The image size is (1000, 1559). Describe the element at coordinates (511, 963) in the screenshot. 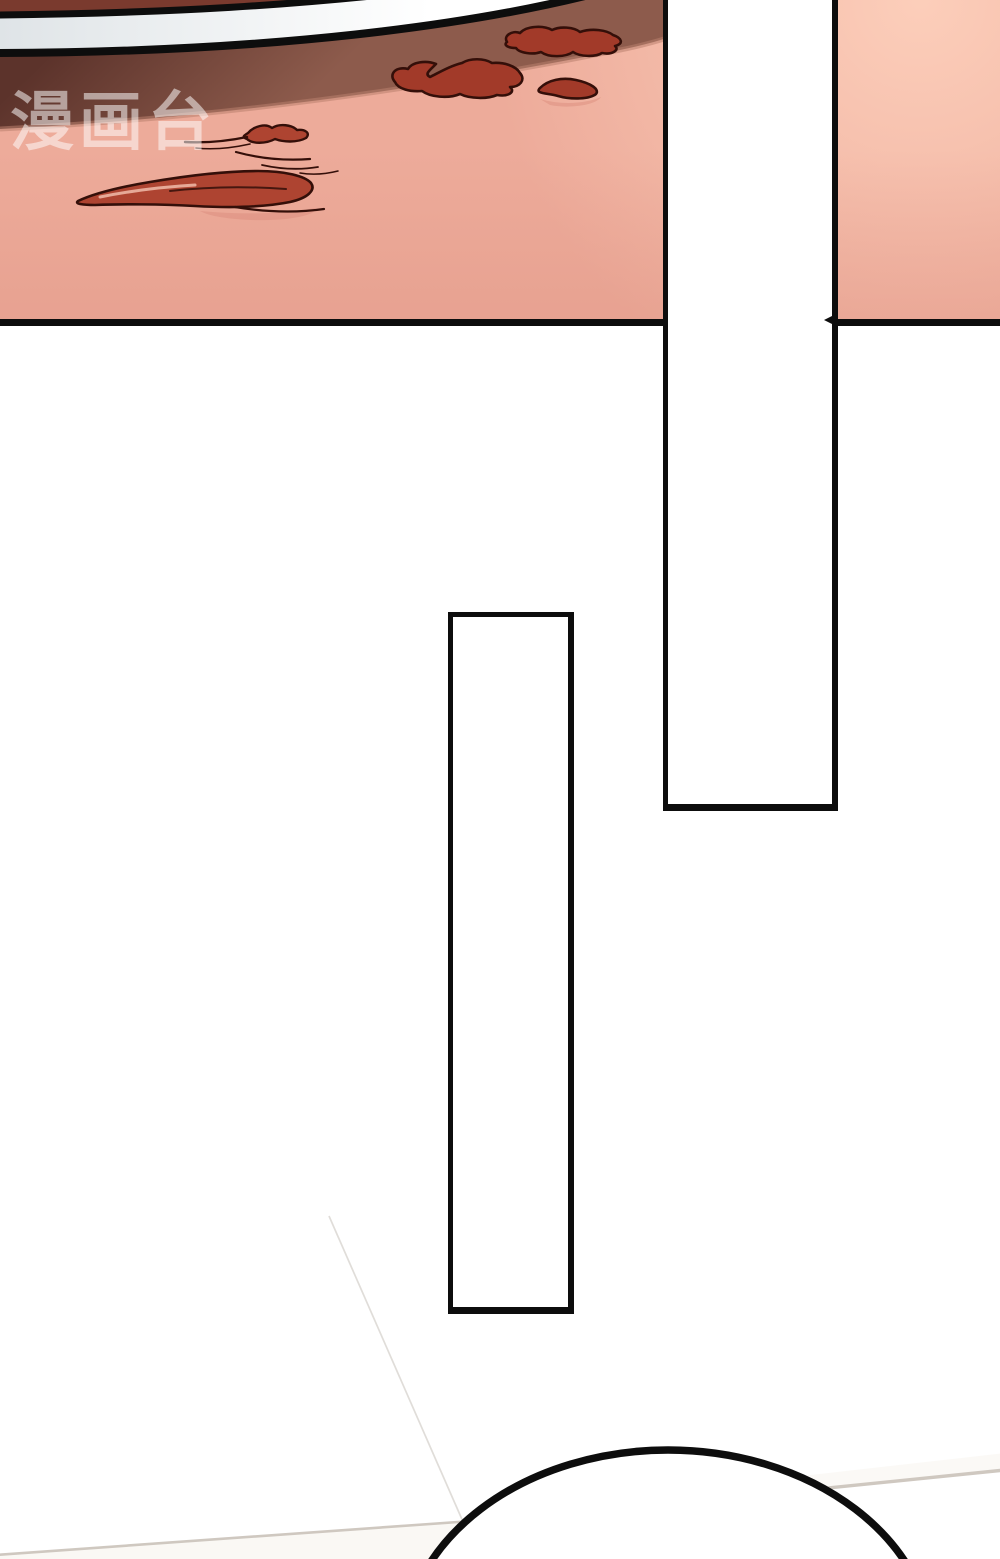

I see `speech-strip-middle` at that location.